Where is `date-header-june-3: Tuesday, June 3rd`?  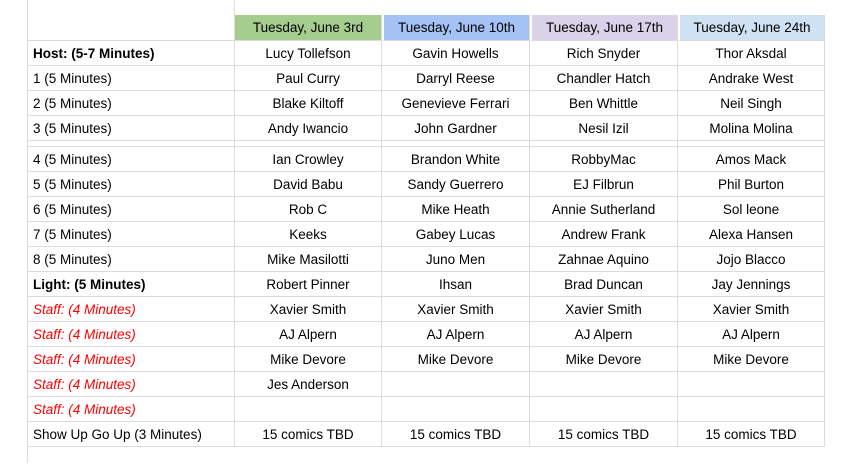 date-header-june-3: Tuesday, June 3rd is located at coordinates (308, 28).